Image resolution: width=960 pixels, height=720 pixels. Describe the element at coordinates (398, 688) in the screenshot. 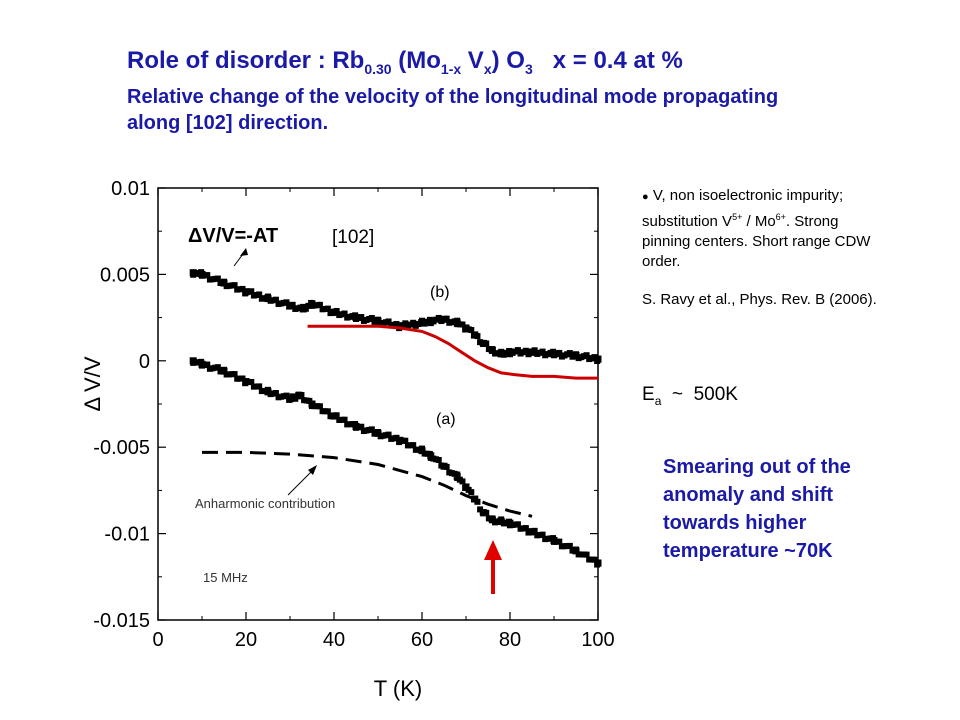

I see `x-axis-label: T (K)` at that location.